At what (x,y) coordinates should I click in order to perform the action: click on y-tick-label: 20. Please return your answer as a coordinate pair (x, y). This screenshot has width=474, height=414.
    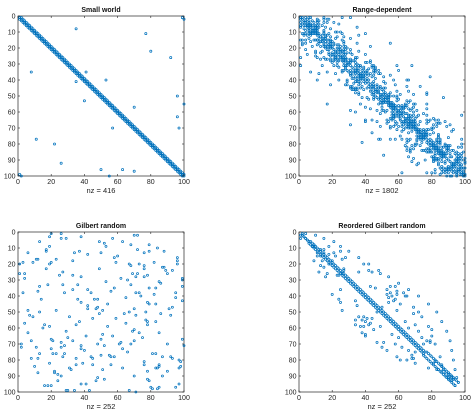
    Looking at the image, I should click on (12, 264).